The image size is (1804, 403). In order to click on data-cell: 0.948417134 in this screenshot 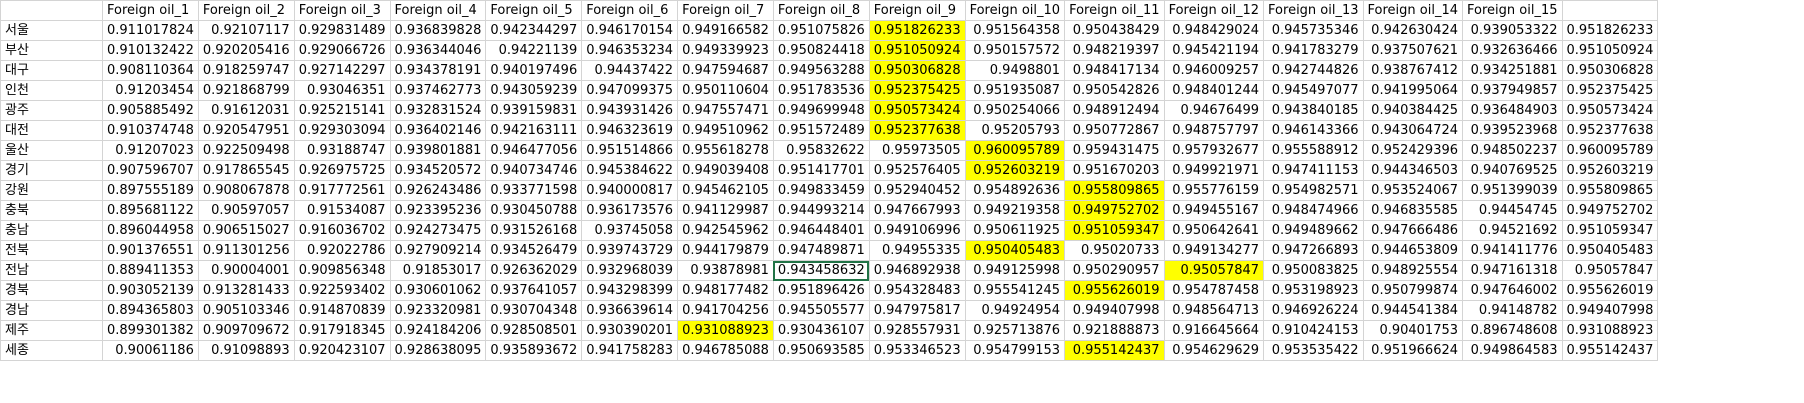, I will do `click(1114, 70)`.